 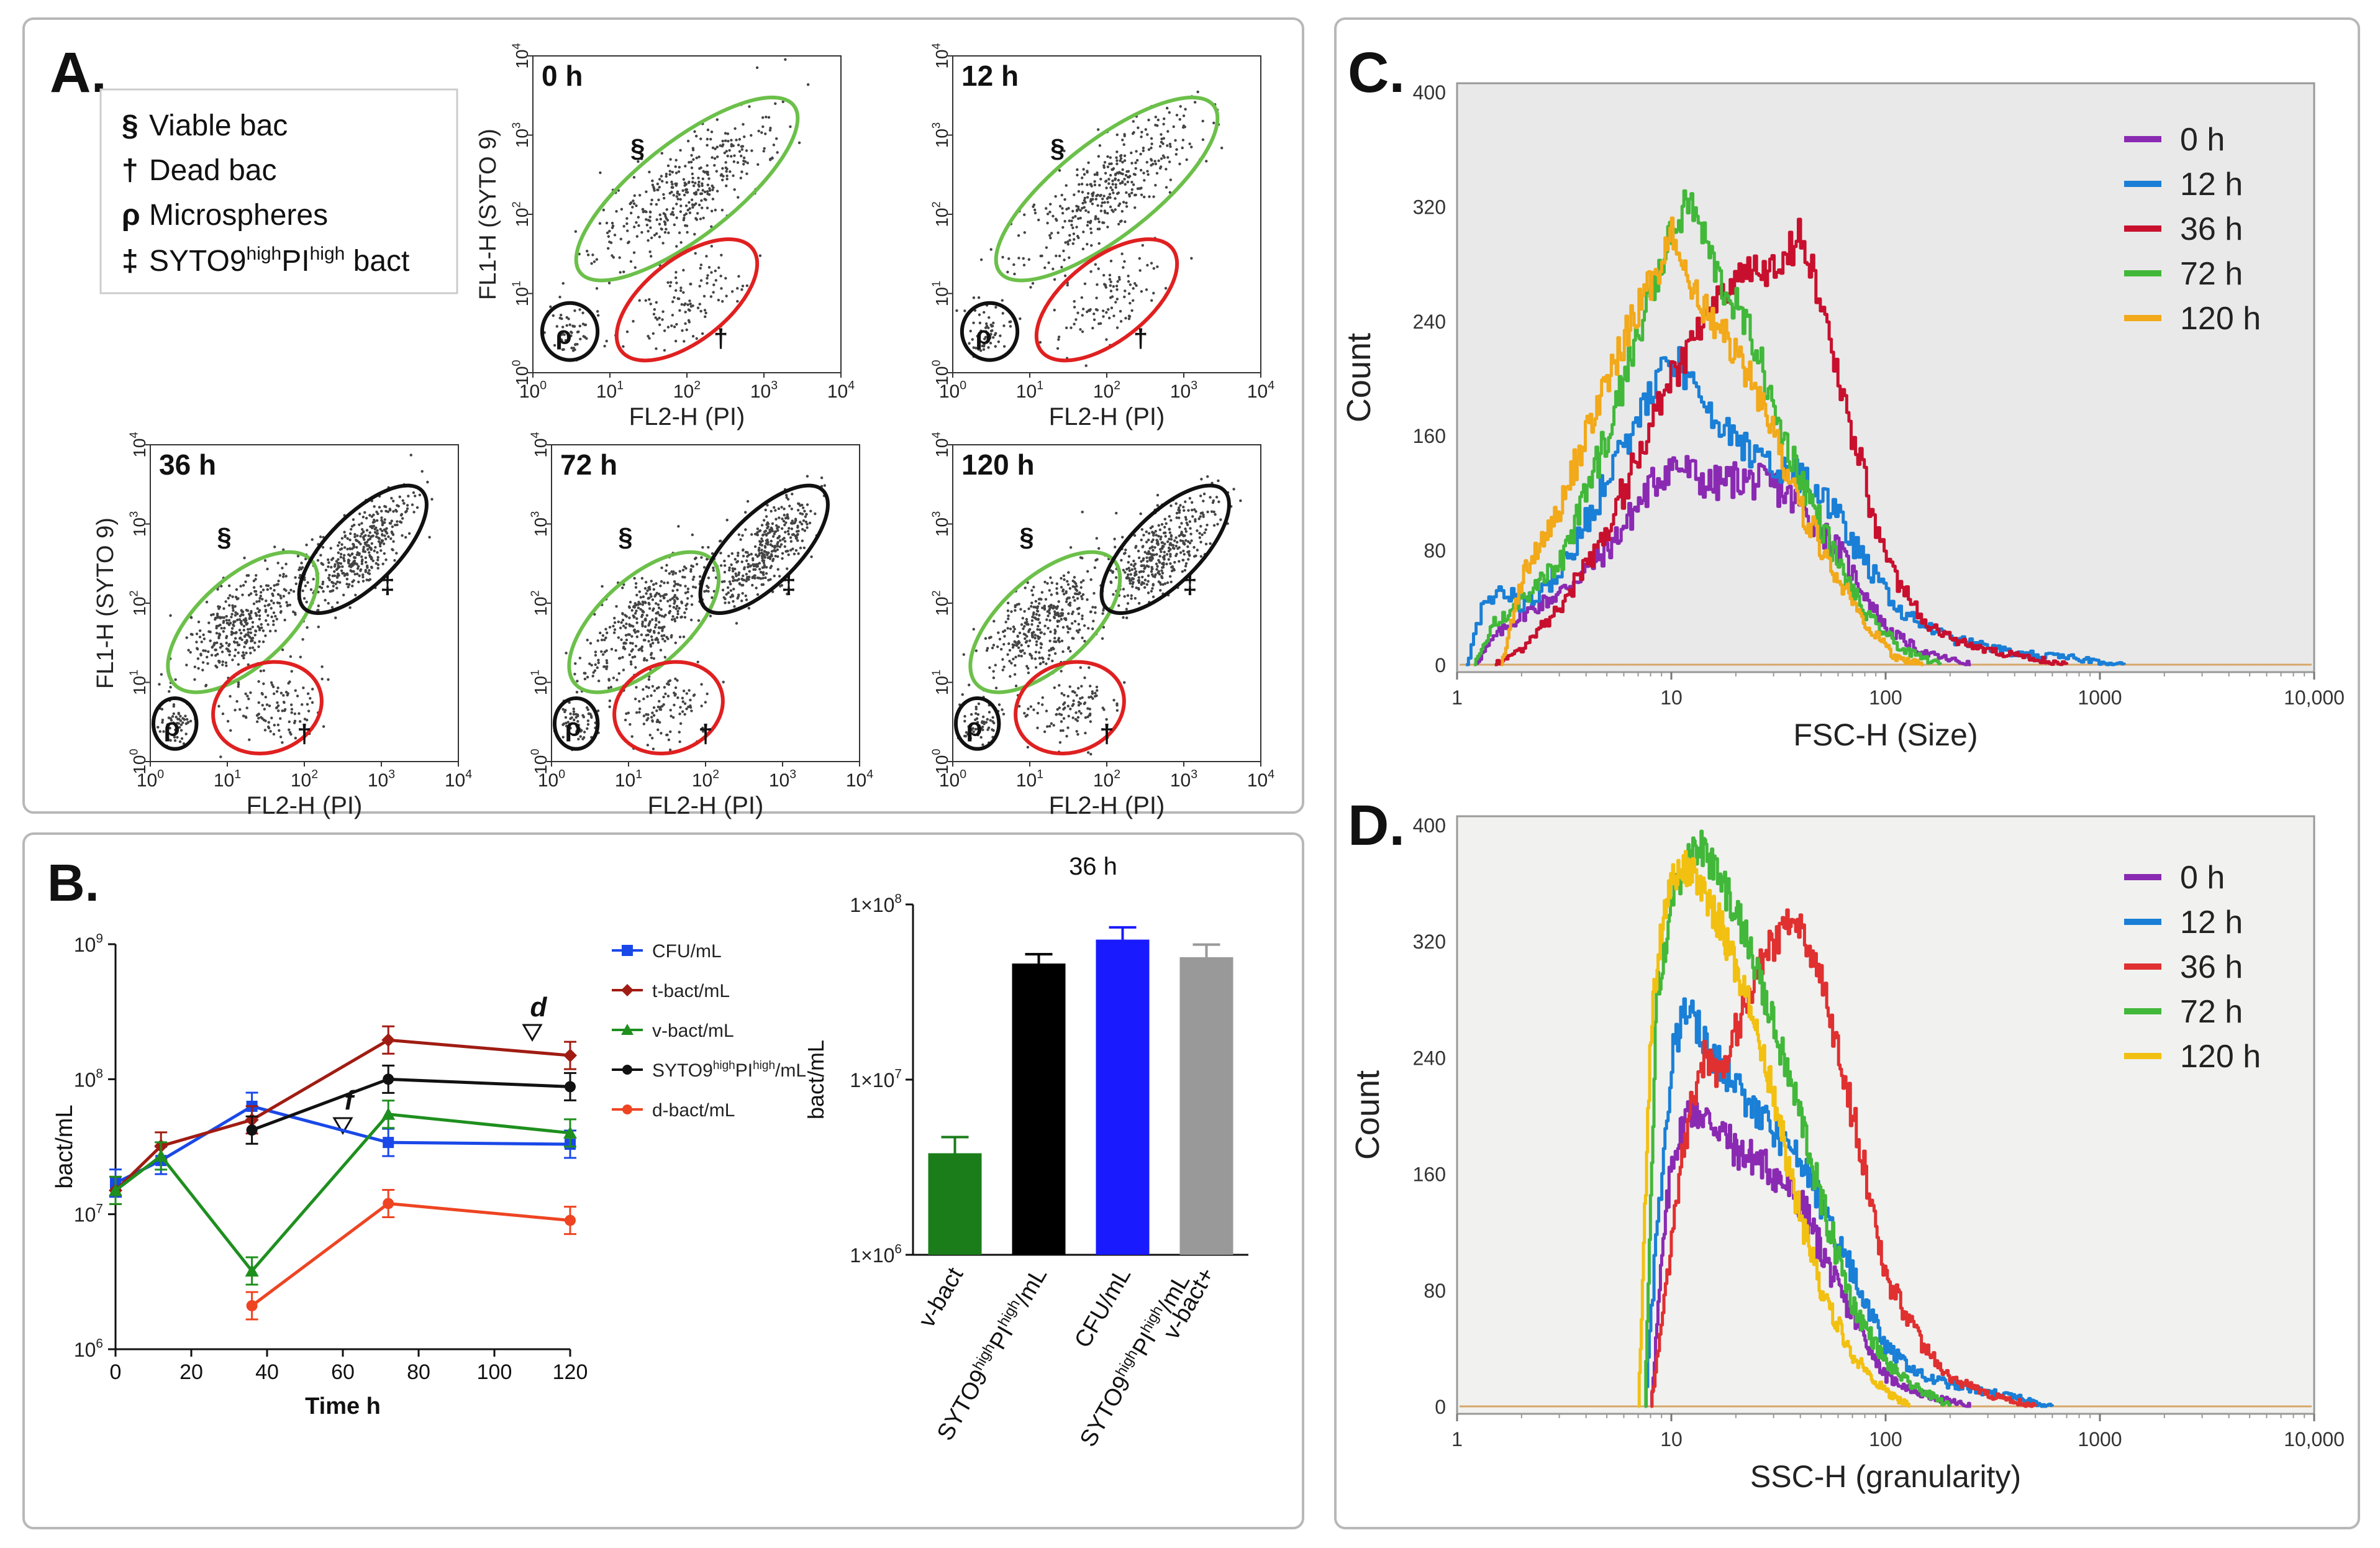 I want to click on x-tick-label: 10, so click(x=1671, y=697).